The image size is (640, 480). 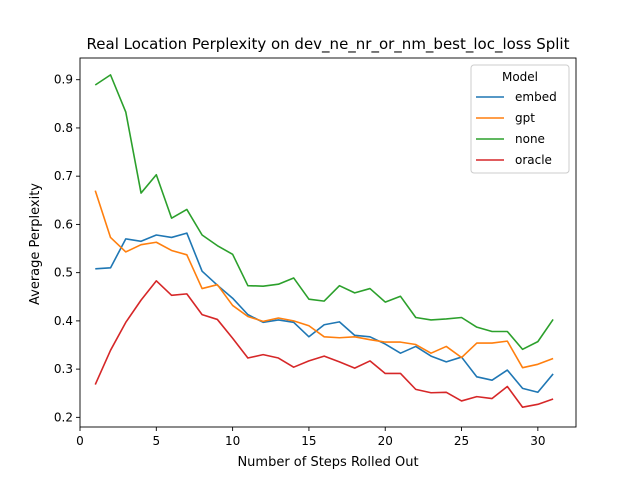 I want to click on x-tick-label: 5, so click(x=156, y=441).